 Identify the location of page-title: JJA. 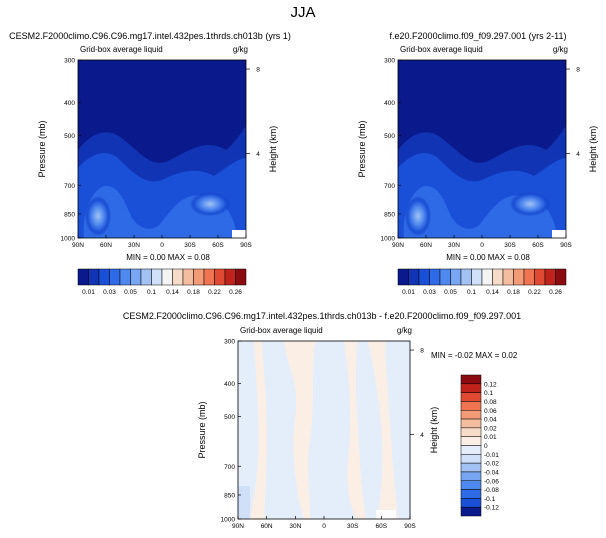
(302, 12).